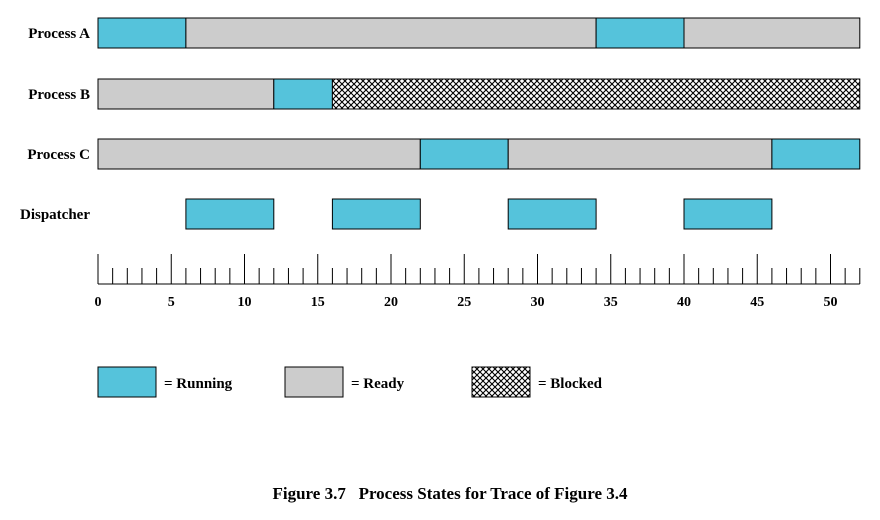 The width and height of the screenshot is (880, 520). Describe the element at coordinates (58, 155) in the screenshot. I see `row-label: Process C` at that location.